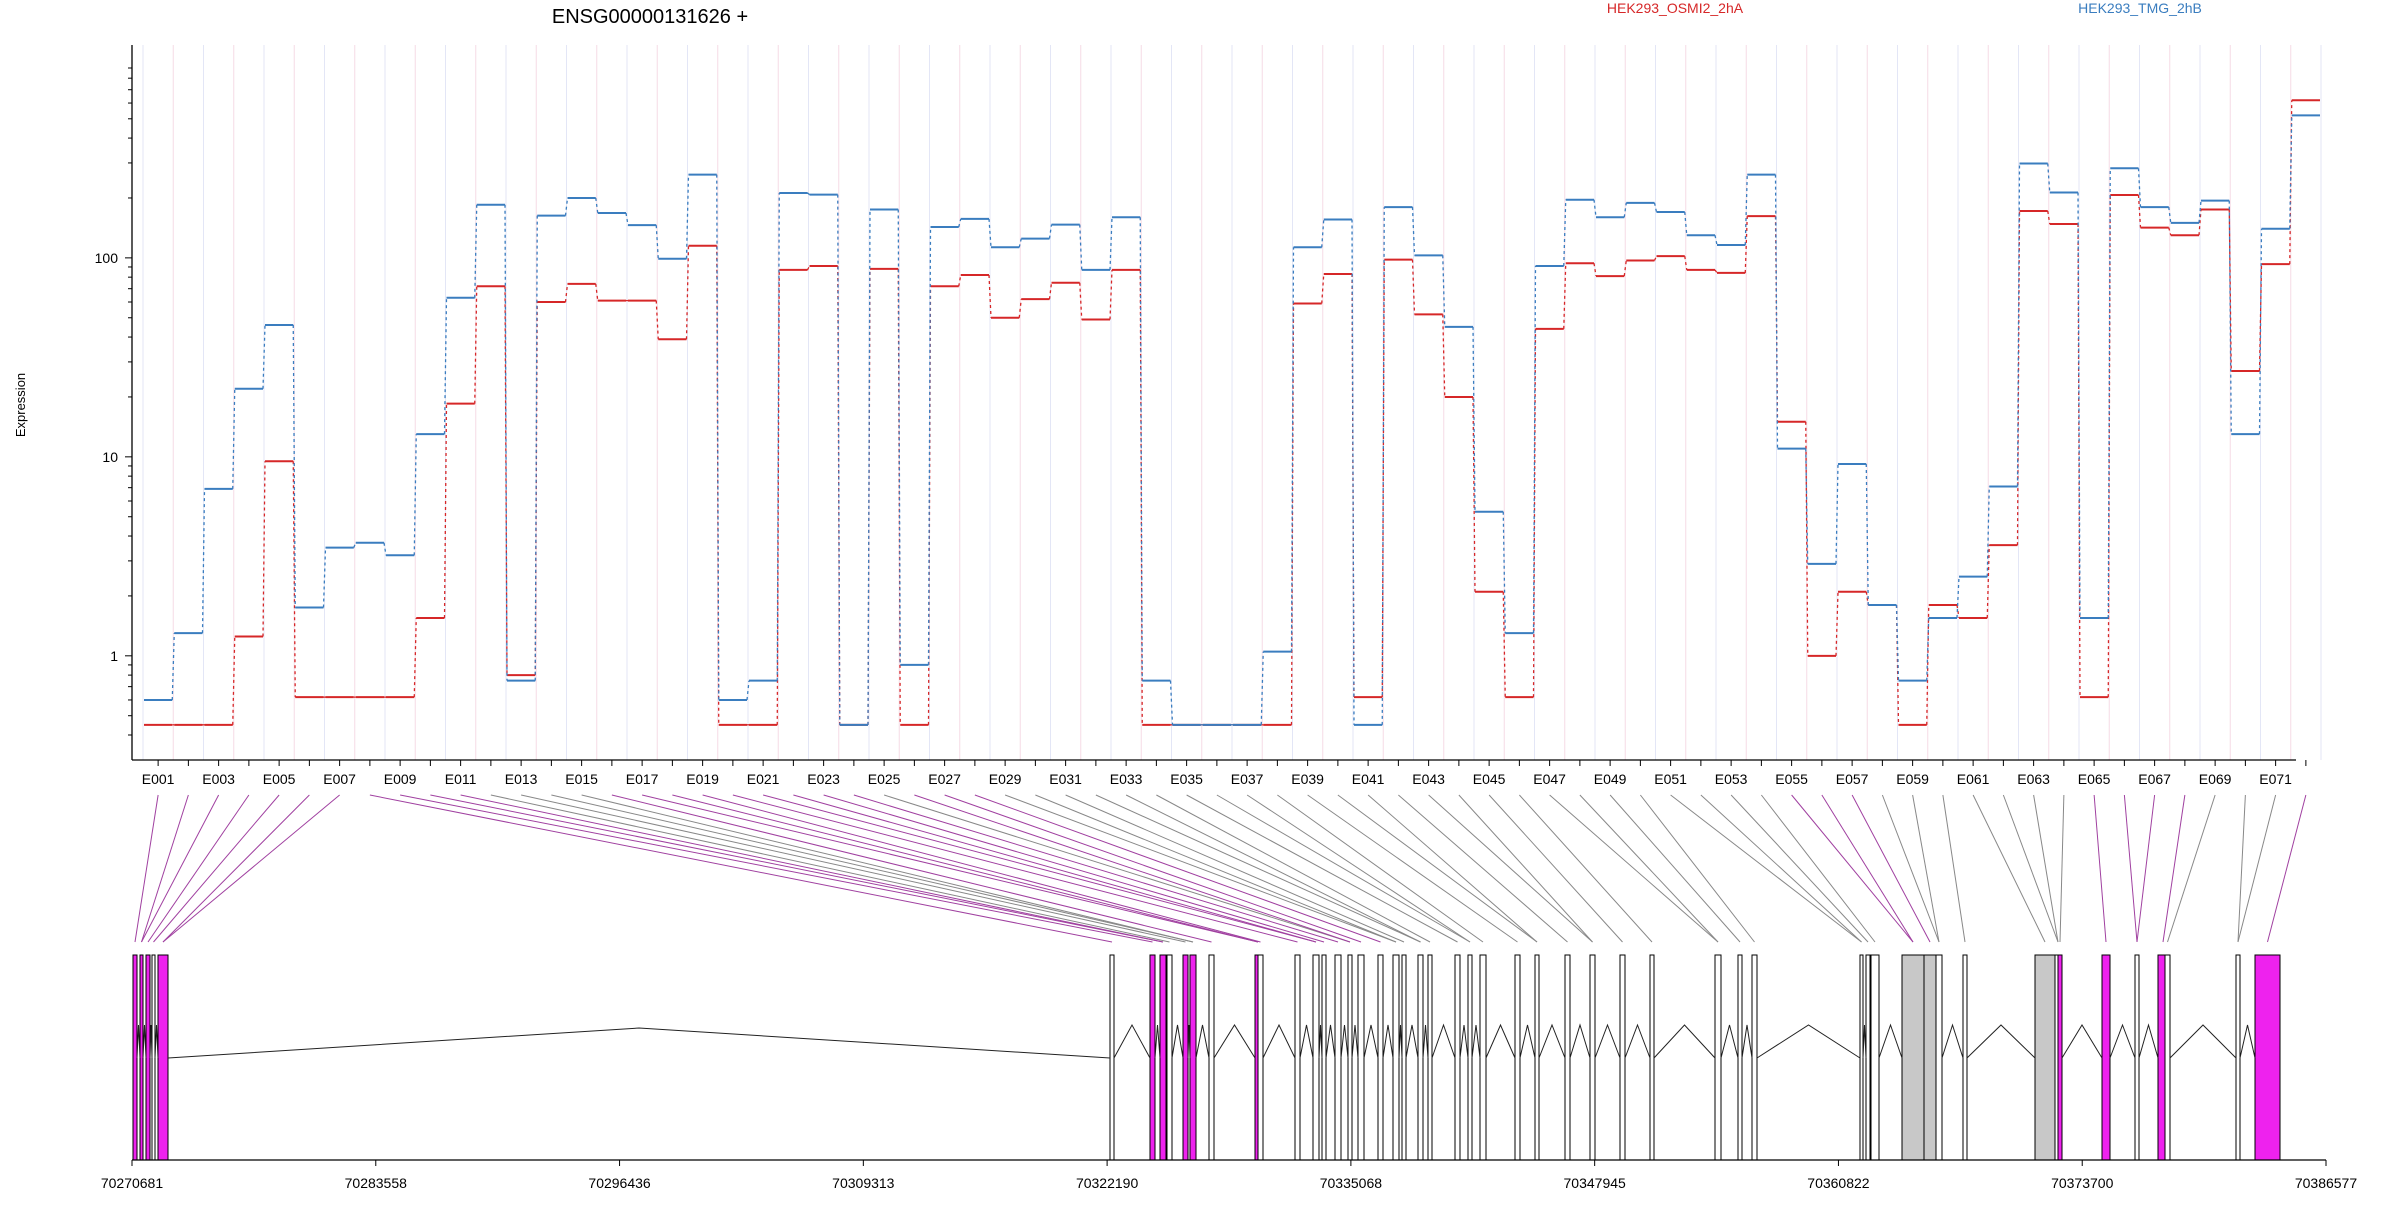 This screenshot has height=1205, width=2400. I want to click on x-tick-label: E009, so click(400, 779).